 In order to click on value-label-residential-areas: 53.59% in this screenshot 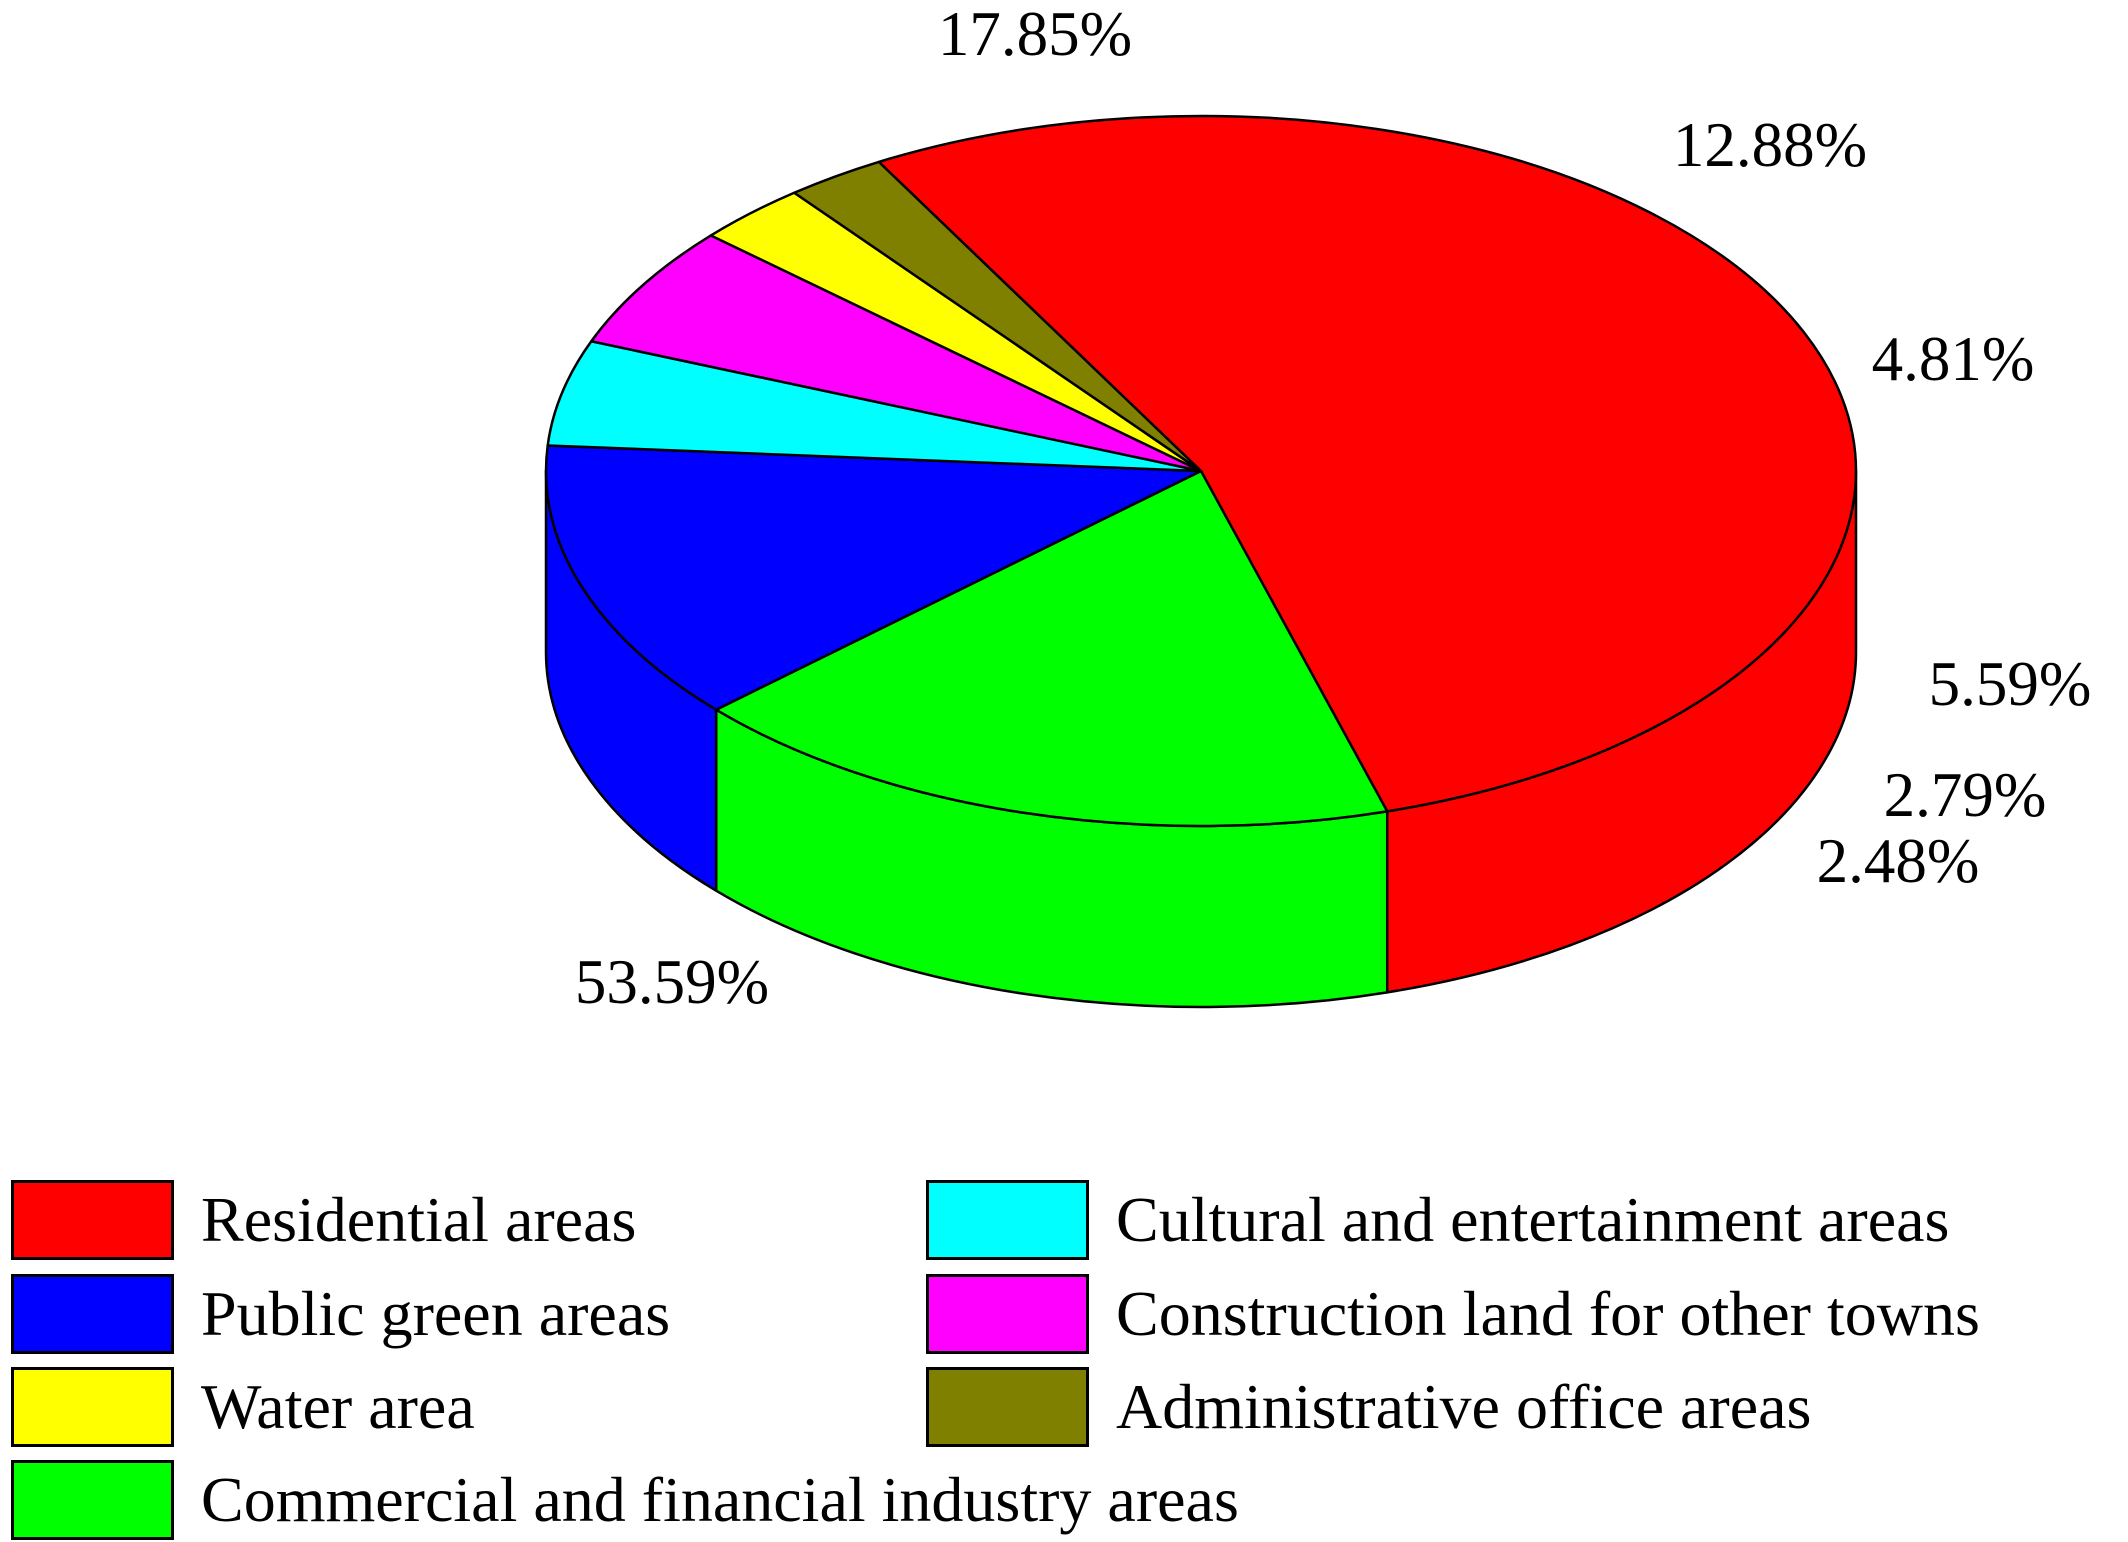, I will do `click(672, 982)`.